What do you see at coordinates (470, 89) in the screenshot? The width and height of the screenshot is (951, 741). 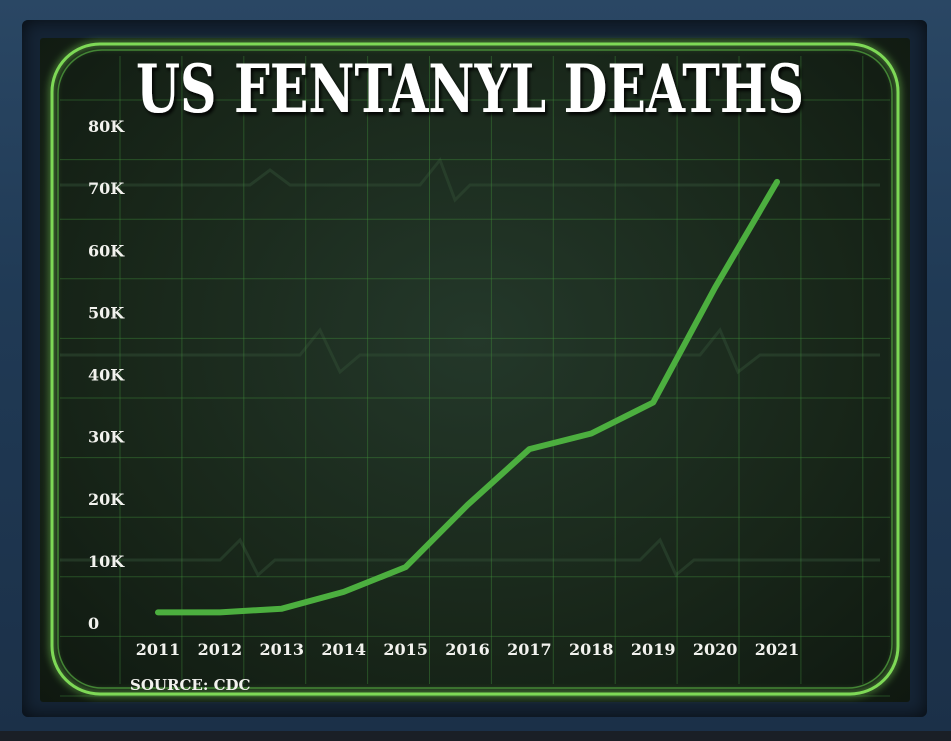 I see `chart-title: US FENTANYL DEATHS` at bounding box center [470, 89].